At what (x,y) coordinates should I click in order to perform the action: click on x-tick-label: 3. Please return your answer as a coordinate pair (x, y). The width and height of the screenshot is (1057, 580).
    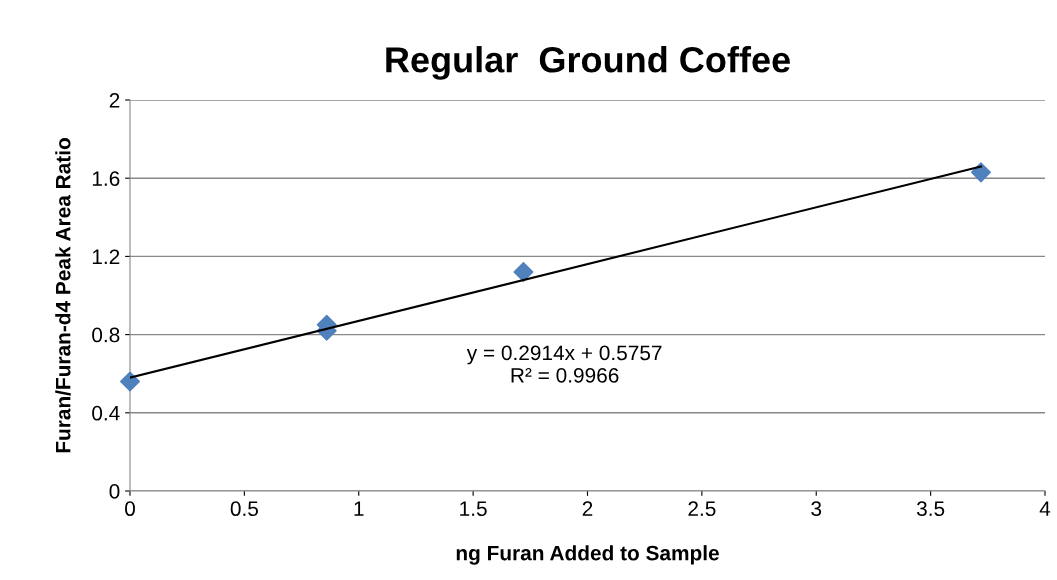
    Looking at the image, I should click on (816, 509).